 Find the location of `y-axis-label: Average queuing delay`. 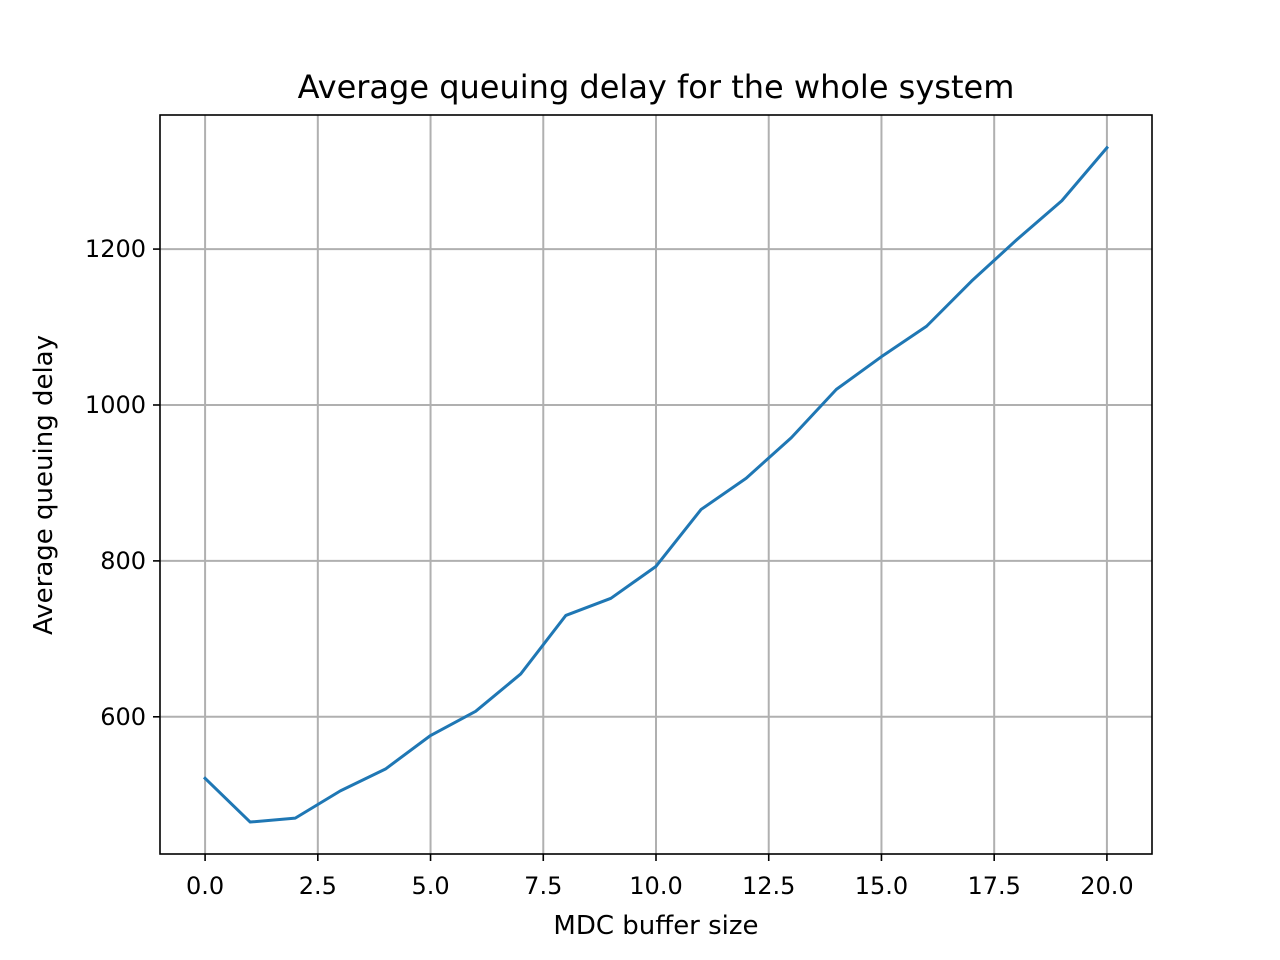

y-axis-label: Average queuing delay is located at coordinates (44, 485).